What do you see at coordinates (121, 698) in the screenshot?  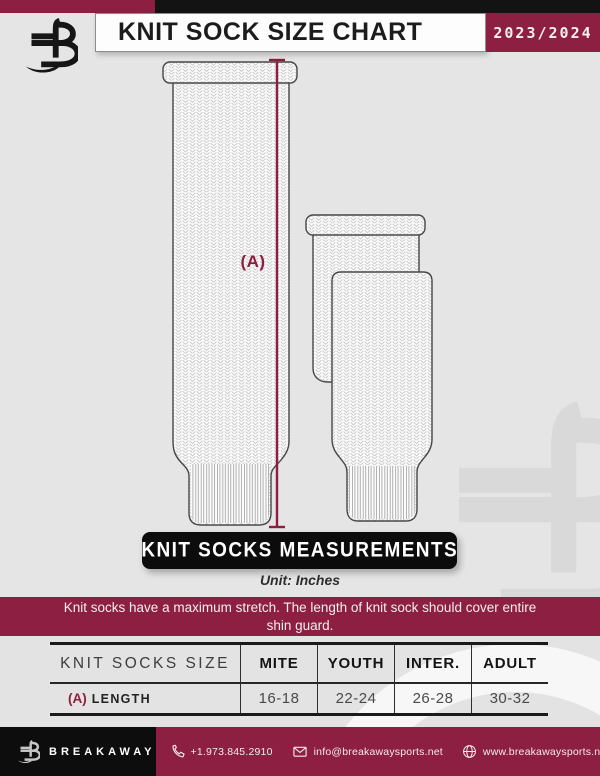 I see `row-label-length: LENGTH` at bounding box center [121, 698].